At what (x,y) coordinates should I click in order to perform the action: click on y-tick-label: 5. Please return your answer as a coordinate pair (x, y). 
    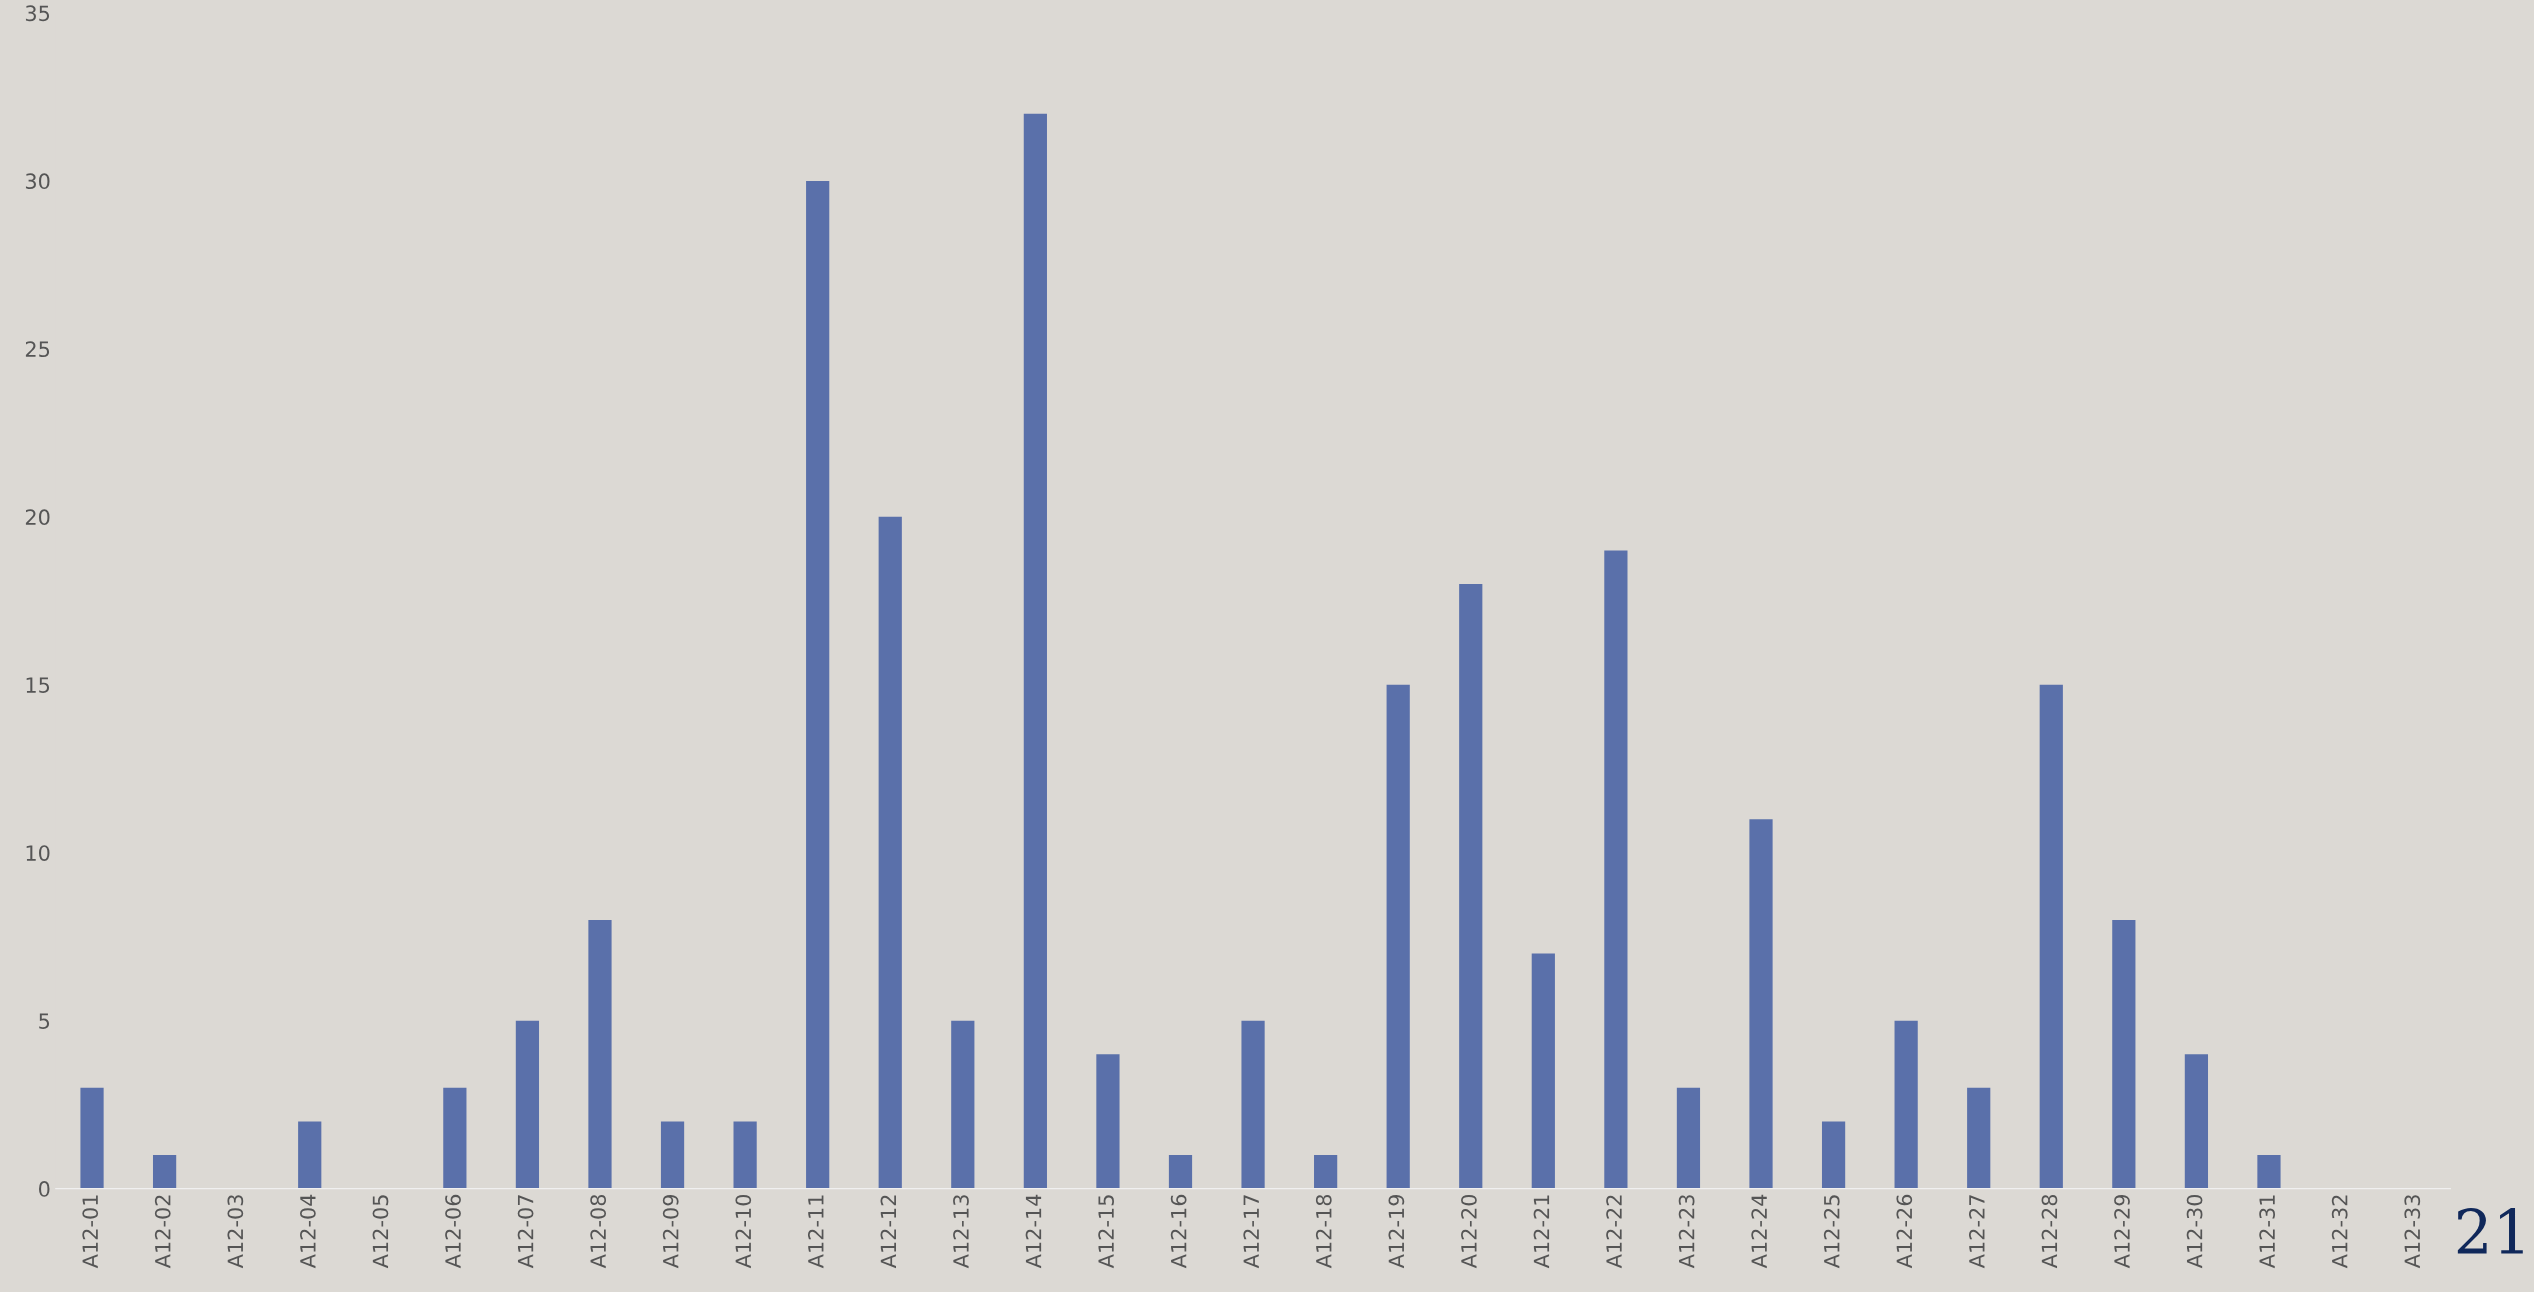
    Looking at the image, I should click on (44, 1021).